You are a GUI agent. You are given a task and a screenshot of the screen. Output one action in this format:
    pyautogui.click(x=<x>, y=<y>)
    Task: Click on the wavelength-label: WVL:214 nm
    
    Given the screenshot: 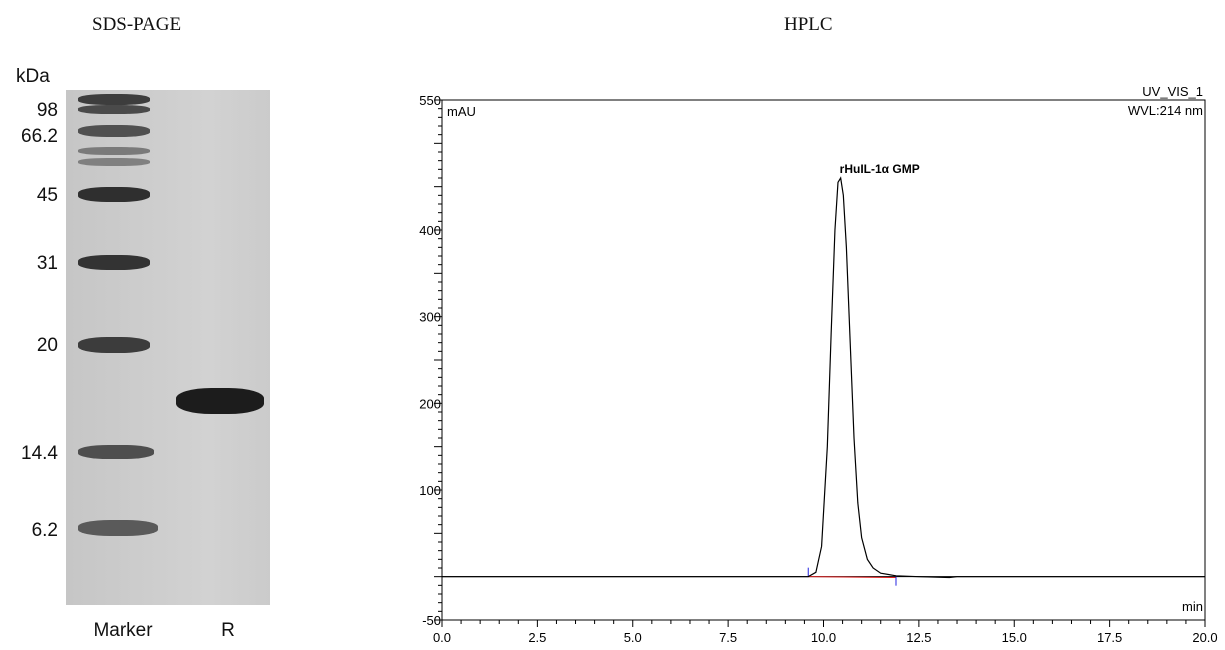 What is the action you would take?
    pyautogui.click(x=1165, y=110)
    